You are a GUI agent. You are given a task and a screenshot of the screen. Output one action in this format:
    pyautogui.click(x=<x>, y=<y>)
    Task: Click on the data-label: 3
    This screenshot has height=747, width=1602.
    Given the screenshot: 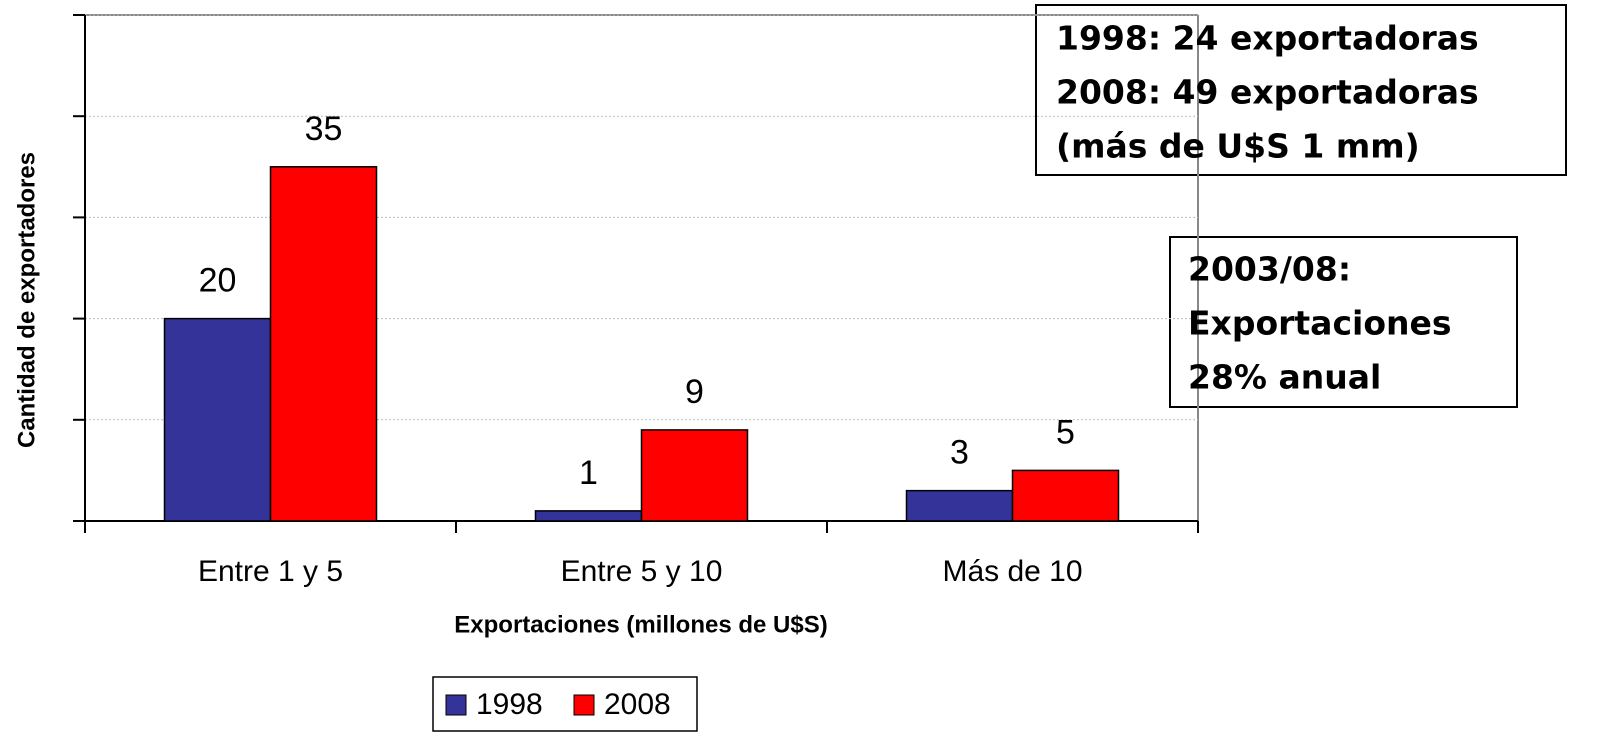 What is the action you would take?
    pyautogui.click(x=959, y=453)
    